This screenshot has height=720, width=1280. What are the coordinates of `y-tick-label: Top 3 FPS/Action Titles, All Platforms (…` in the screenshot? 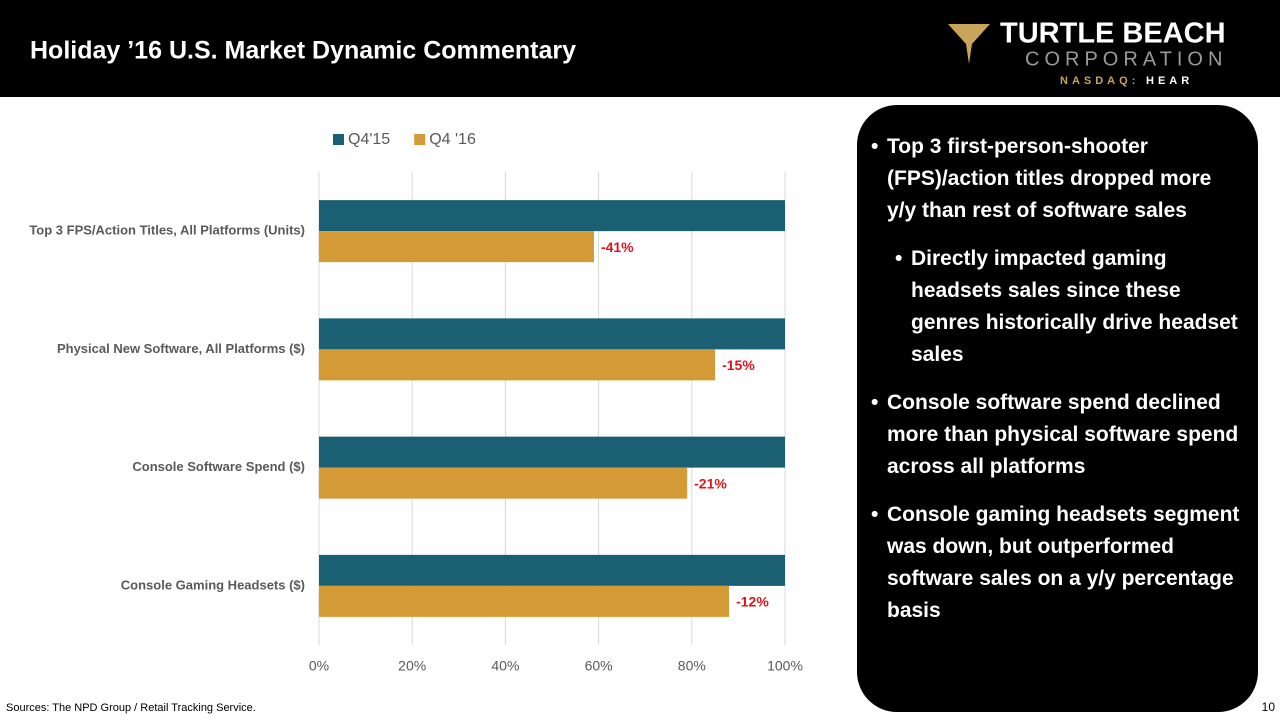 It's located at (167, 230).